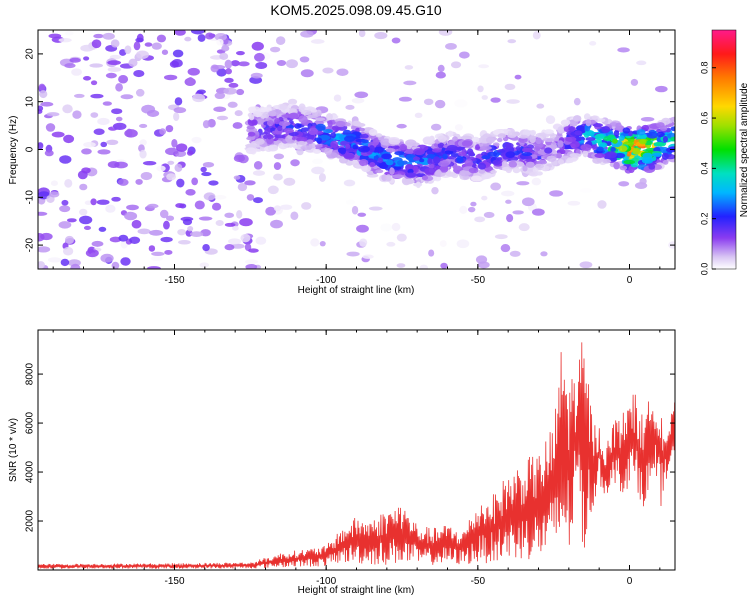  I want to click on snr-x-label: Height of straight line (km), so click(356, 590).